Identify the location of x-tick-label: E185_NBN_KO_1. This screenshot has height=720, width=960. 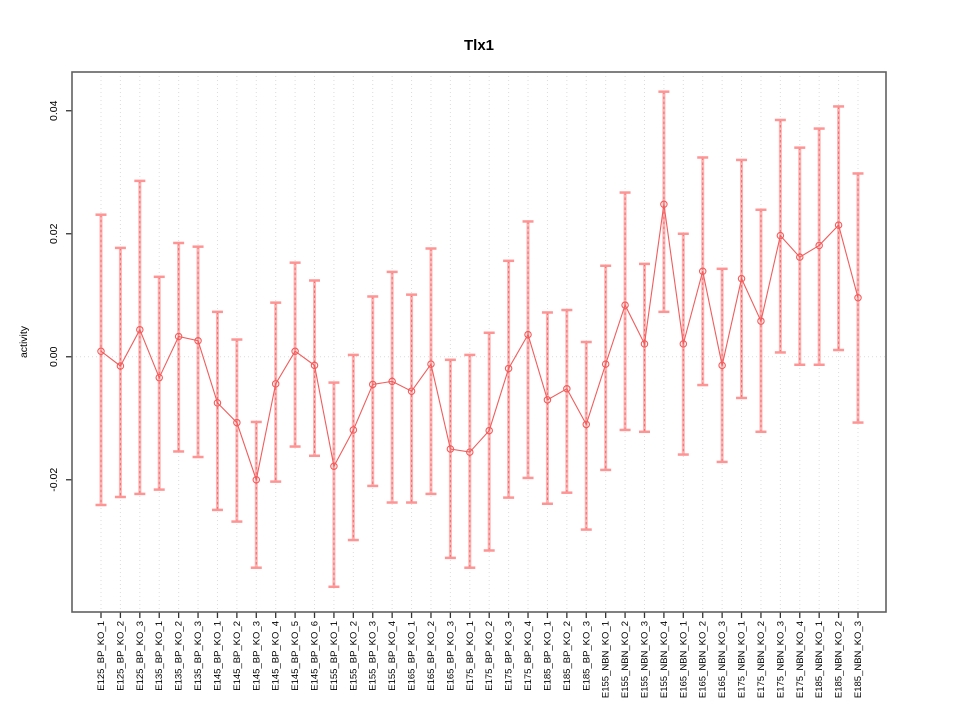
(819, 659).